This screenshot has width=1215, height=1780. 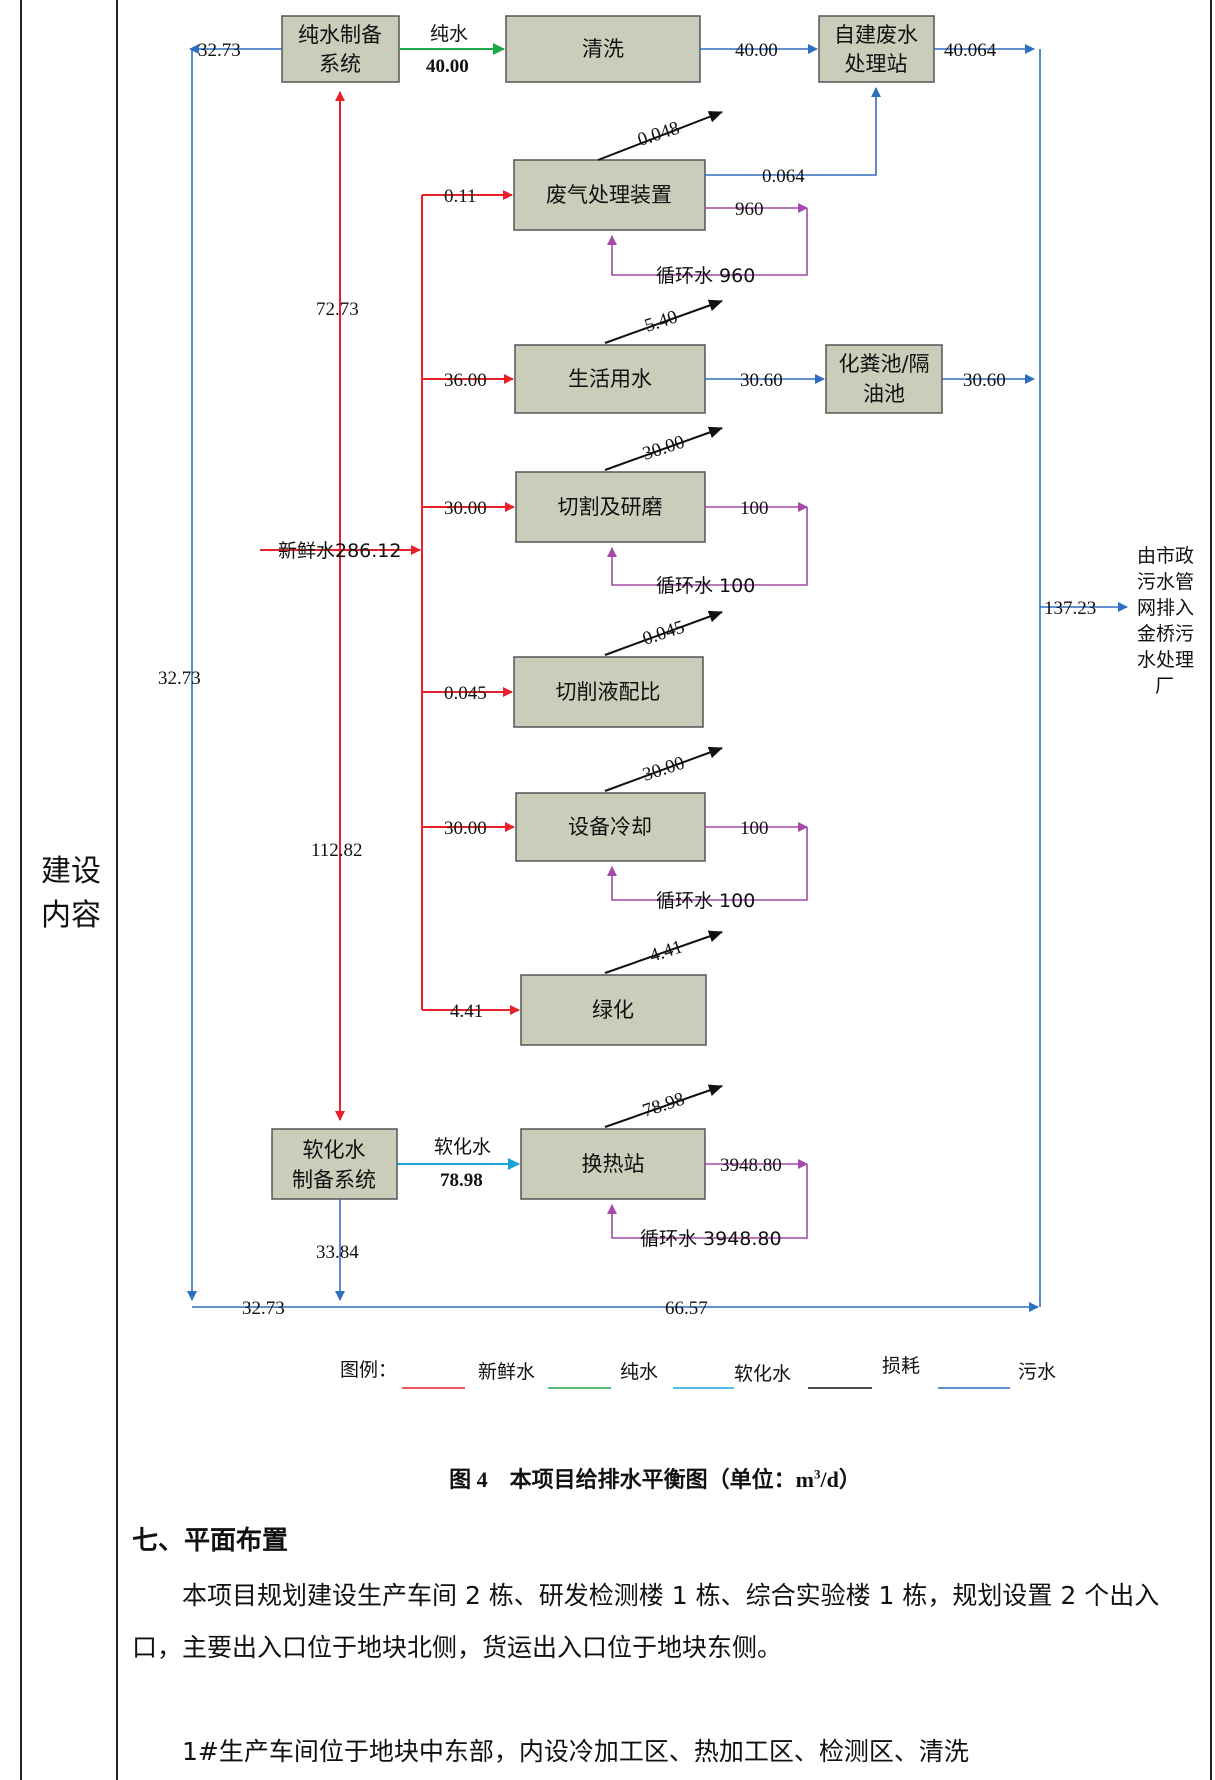 I want to click on box-cutting-grinding: 切割及研磨, so click(x=610, y=507).